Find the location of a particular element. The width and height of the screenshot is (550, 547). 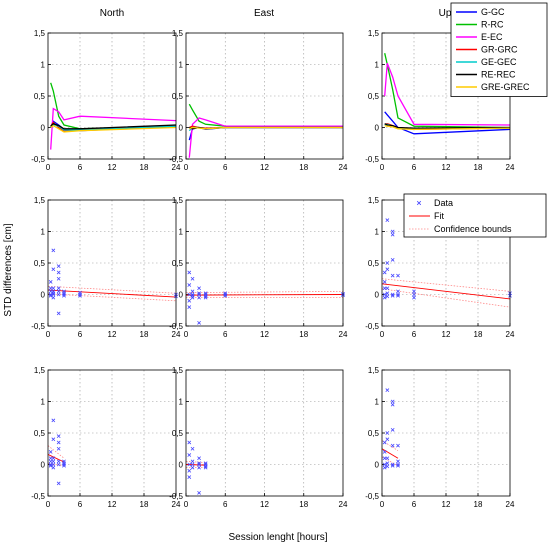

x-tick-label: 18 is located at coordinates (478, 167).